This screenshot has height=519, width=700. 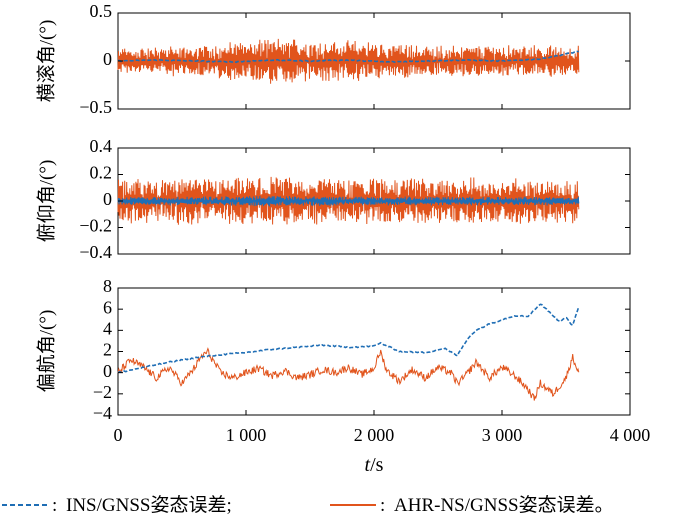 I want to click on x-tick-label: 1 000, so click(x=246, y=435).